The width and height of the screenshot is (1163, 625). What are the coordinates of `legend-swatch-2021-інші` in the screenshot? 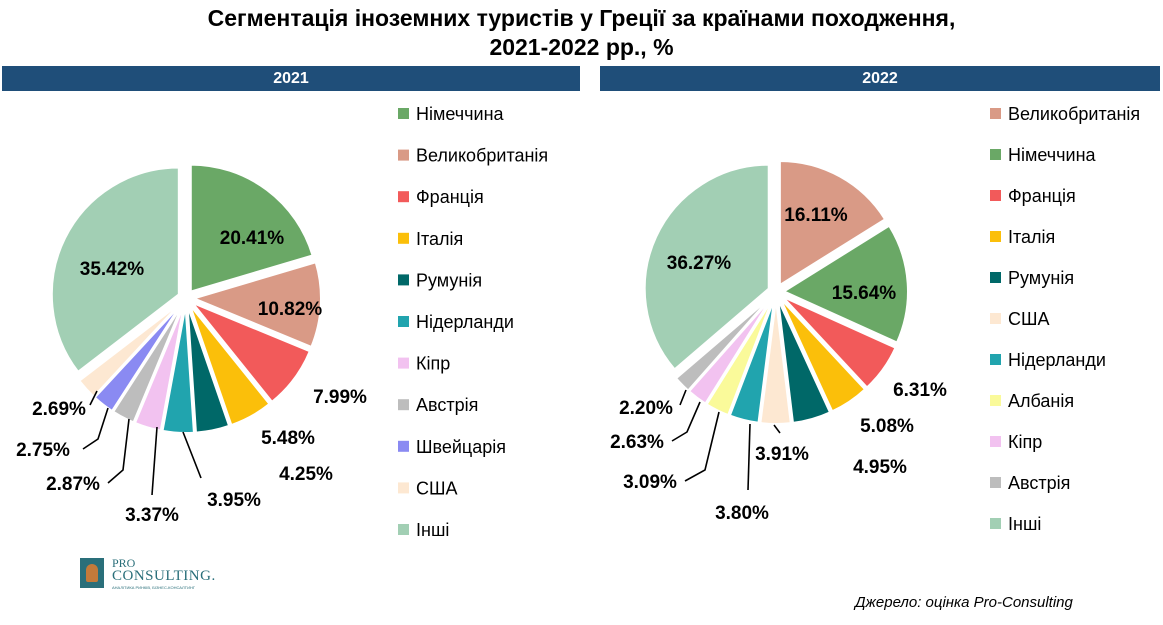 It's located at (403, 529).